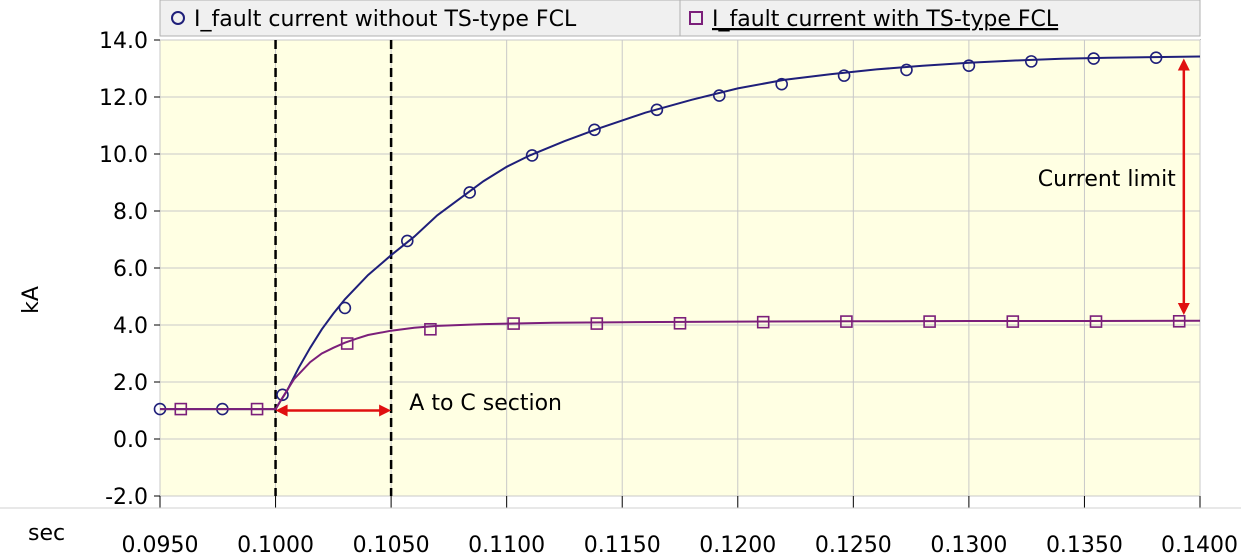 Image resolution: width=1241 pixels, height=556 pixels. Describe the element at coordinates (178, 18) in the screenshot. I see `legend-marker-without-fcl` at that location.